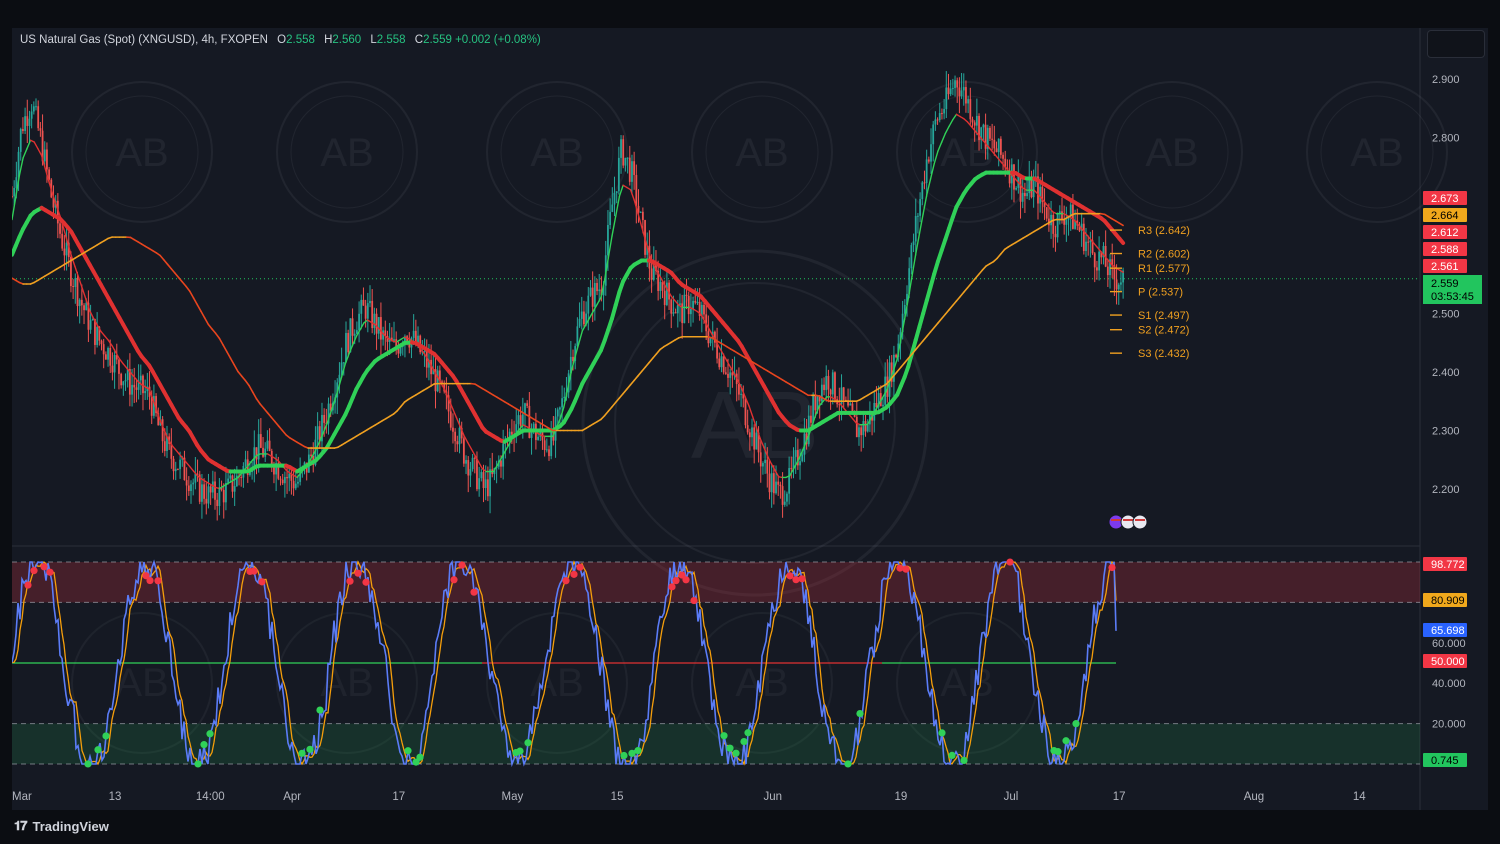 The image size is (1500, 844). Describe the element at coordinates (900, 797) in the screenshot. I see `time-axis-tick: 19` at that location.